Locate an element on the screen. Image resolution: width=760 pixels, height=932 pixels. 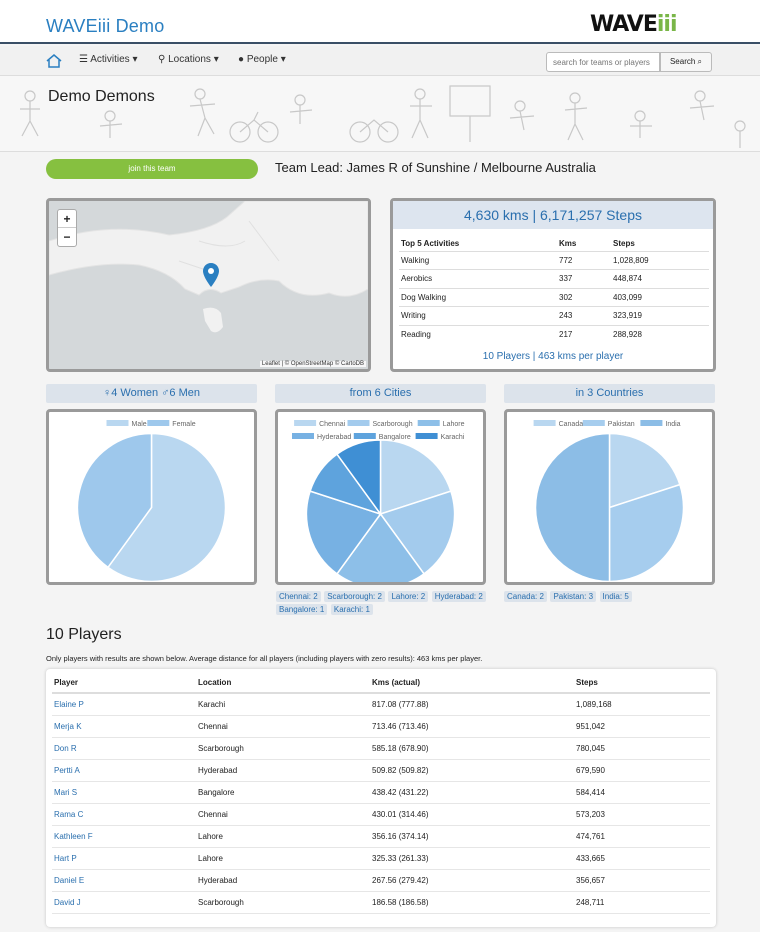
table-row: Mari S Bangalore 438.42 (431.22) 584,414 is located at coordinates (381, 792).